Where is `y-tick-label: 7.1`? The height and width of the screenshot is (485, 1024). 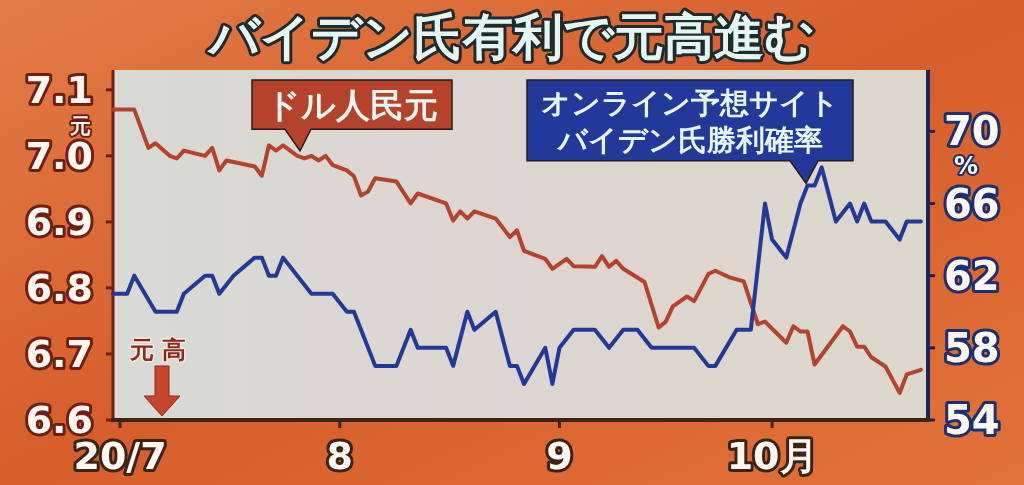 y-tick-label: 7.1 is located at coordinates (59, 89).